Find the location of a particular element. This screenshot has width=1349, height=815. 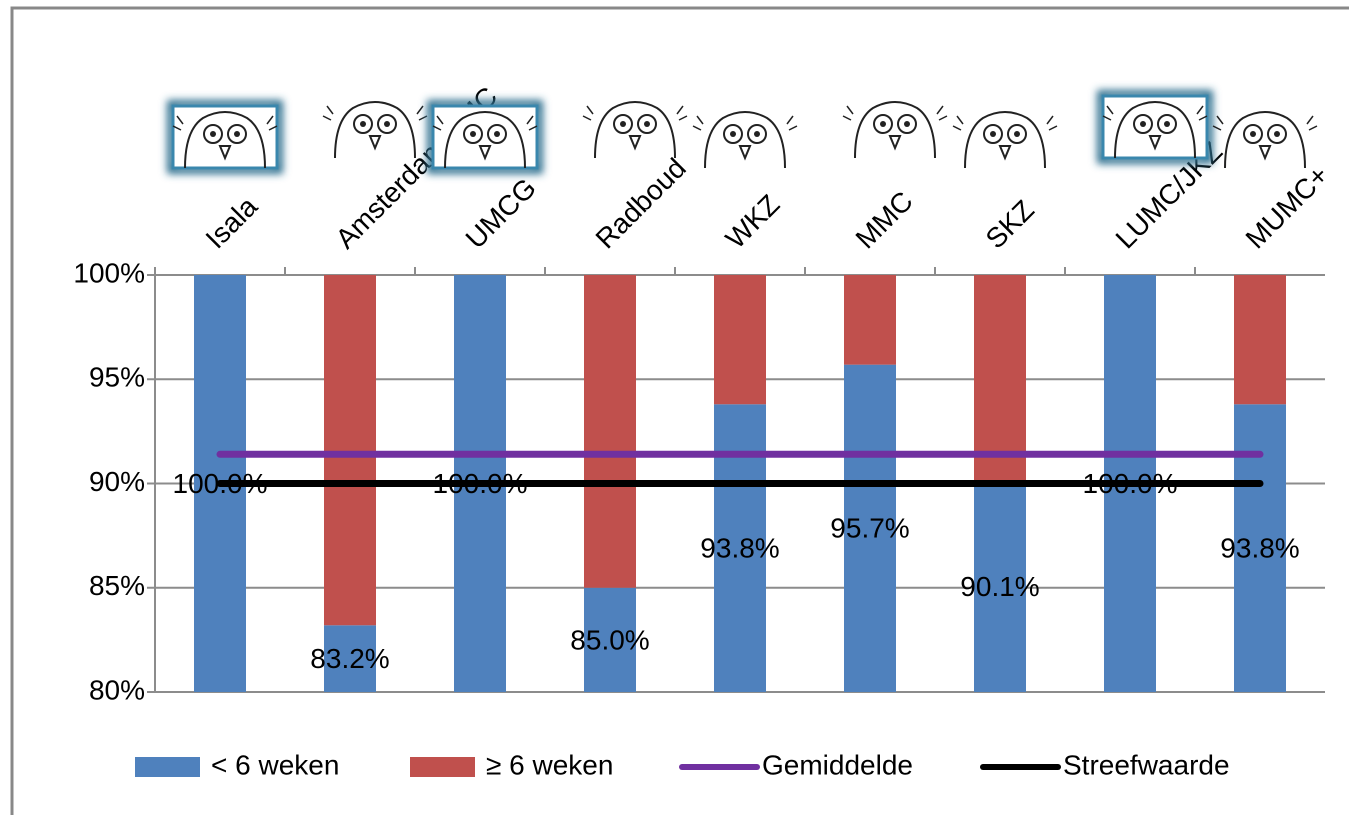

legend-label: Gemiddelde is located at coordinates (837, 764).